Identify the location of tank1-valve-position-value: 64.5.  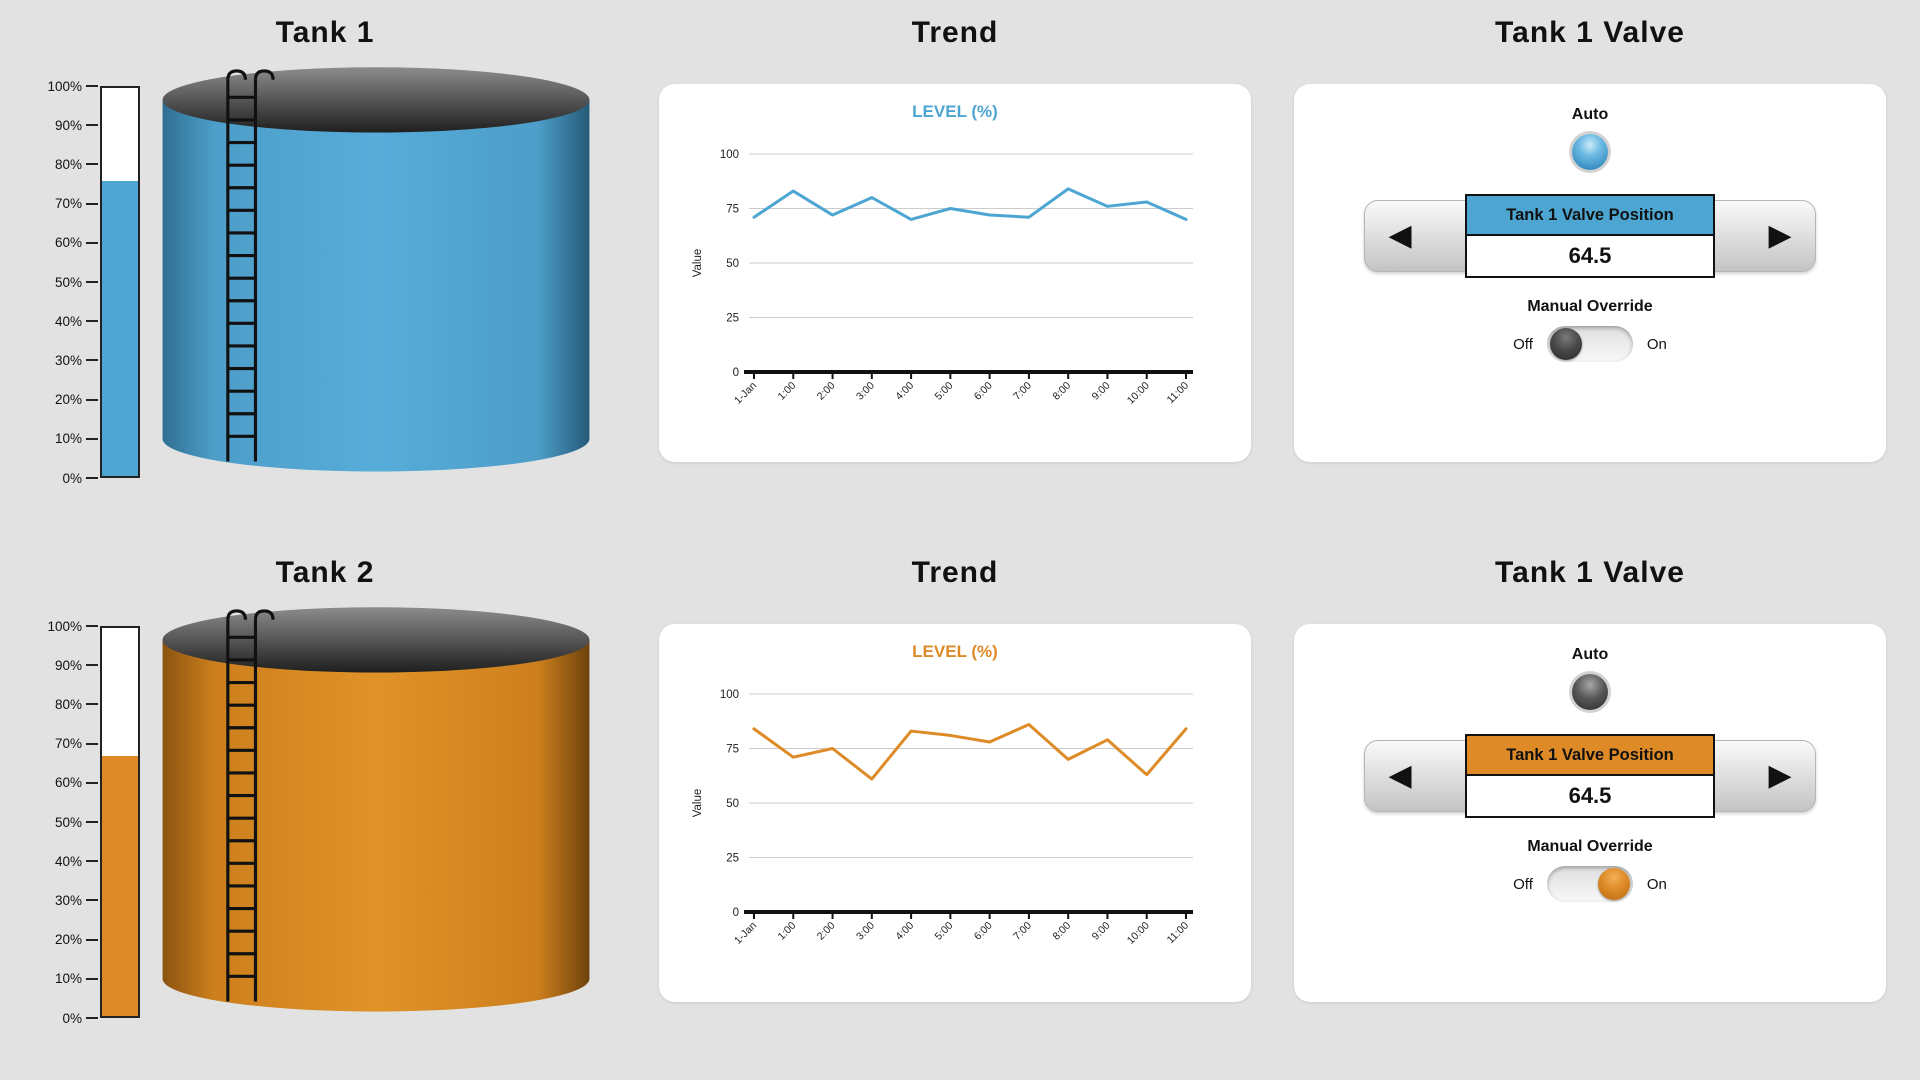
(1590, 256).